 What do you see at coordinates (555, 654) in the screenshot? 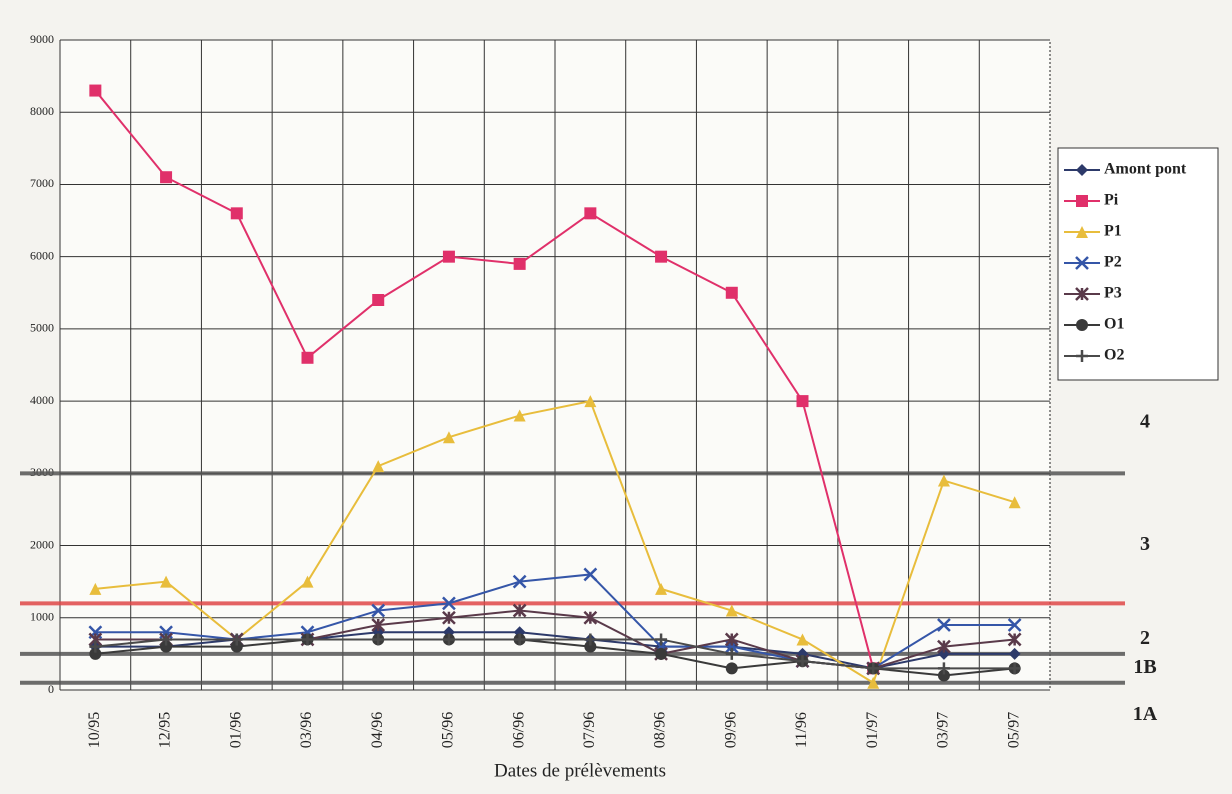
I see `series-line` at bounding box center [555, 654].